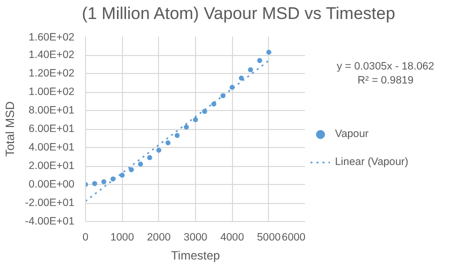  I want to click on y-tick-label: 1.20E+02, so click(51, 74).